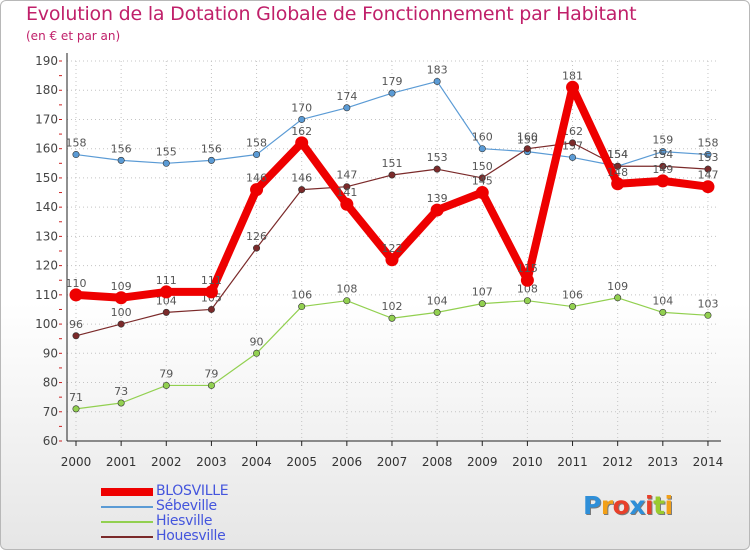 This screenshot has width=750, height=550. I want to click on y-tick-label: 170, so click(46, 119).